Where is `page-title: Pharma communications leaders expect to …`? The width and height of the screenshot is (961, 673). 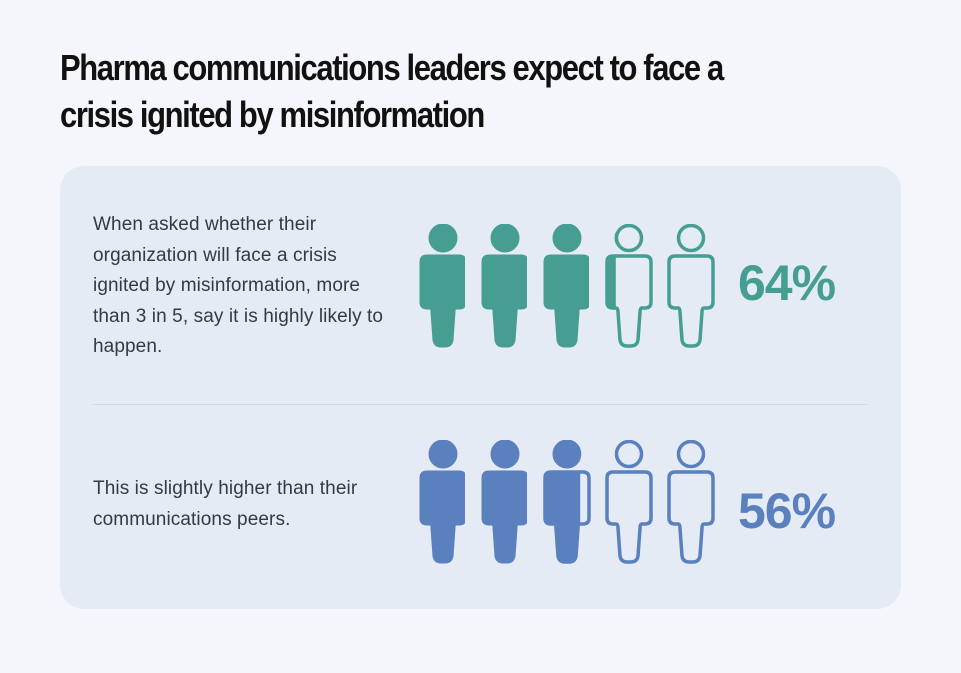
page-title: Pharma communications leaders expect to … is located at coordinates (392, 91).